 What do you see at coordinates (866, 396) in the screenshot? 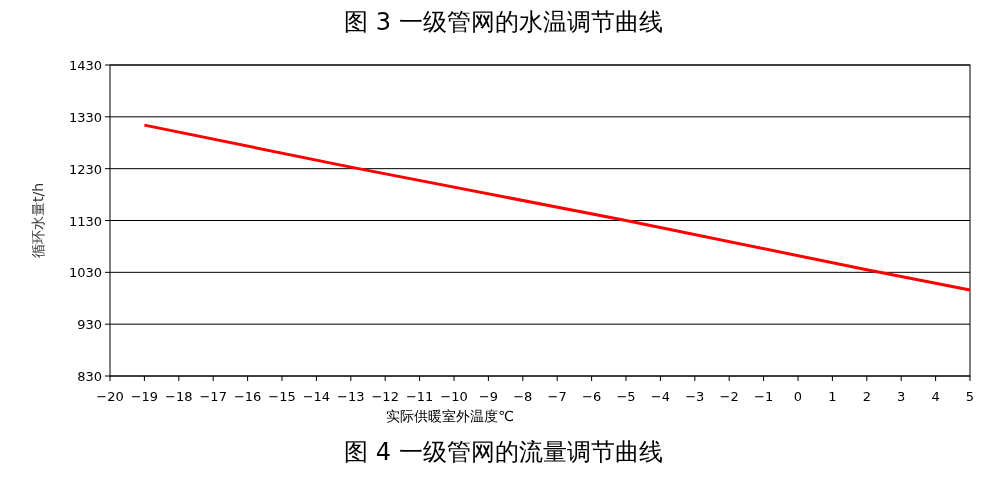
I see `x-tick-label: 2` at bounding box center [866, 396].